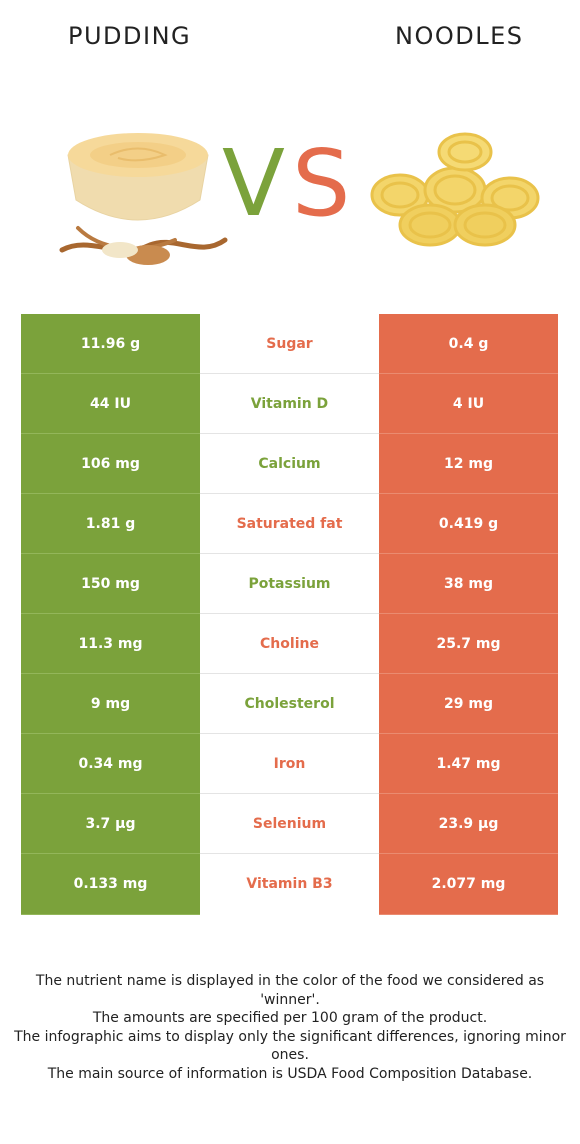 This screenshot has height=1144, width=580. I want to click on table-row: 150 mg Potassium 38 mg, so click(289, 584).